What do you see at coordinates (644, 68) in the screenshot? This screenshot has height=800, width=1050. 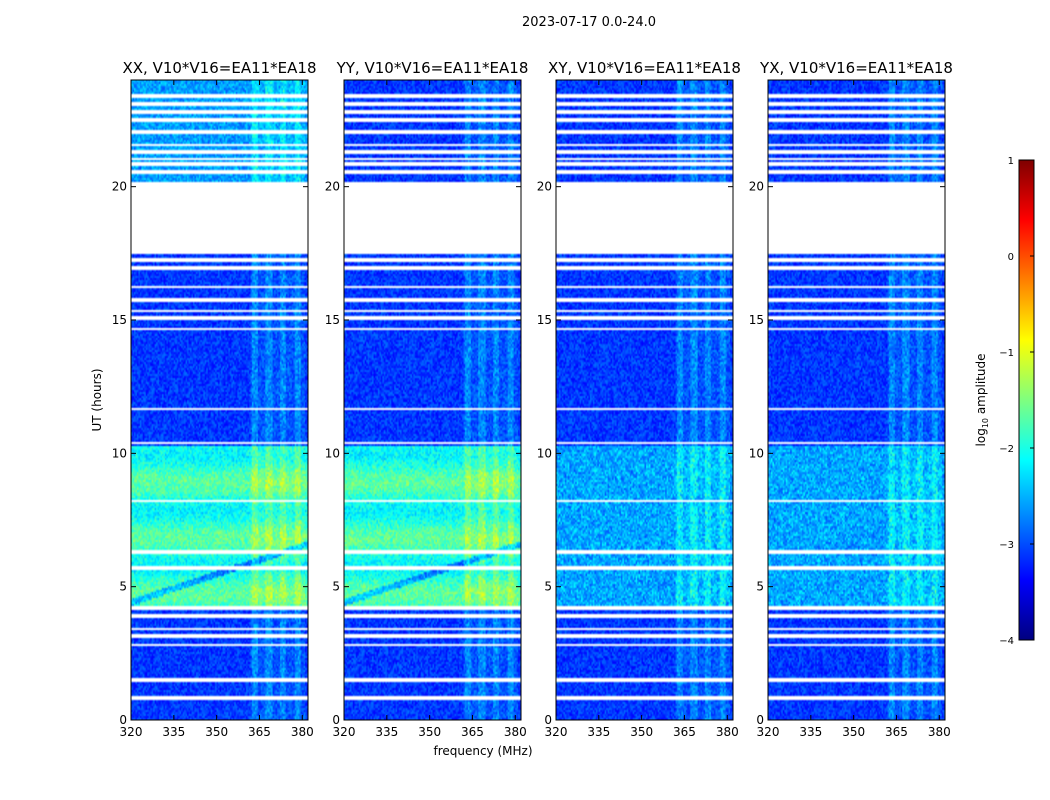 I see `panel-title: XY, V10*V16=EA11*EA18` at bounding box center [644, 68].